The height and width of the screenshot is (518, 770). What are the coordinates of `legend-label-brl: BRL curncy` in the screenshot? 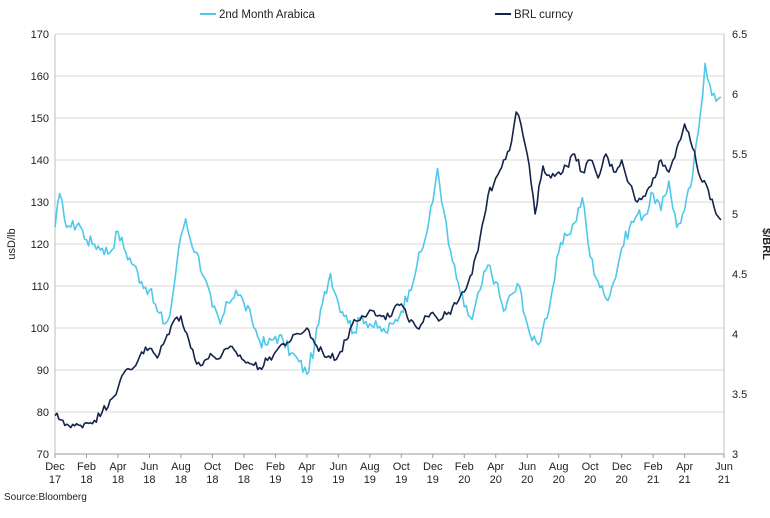 It's located at (543, 15).